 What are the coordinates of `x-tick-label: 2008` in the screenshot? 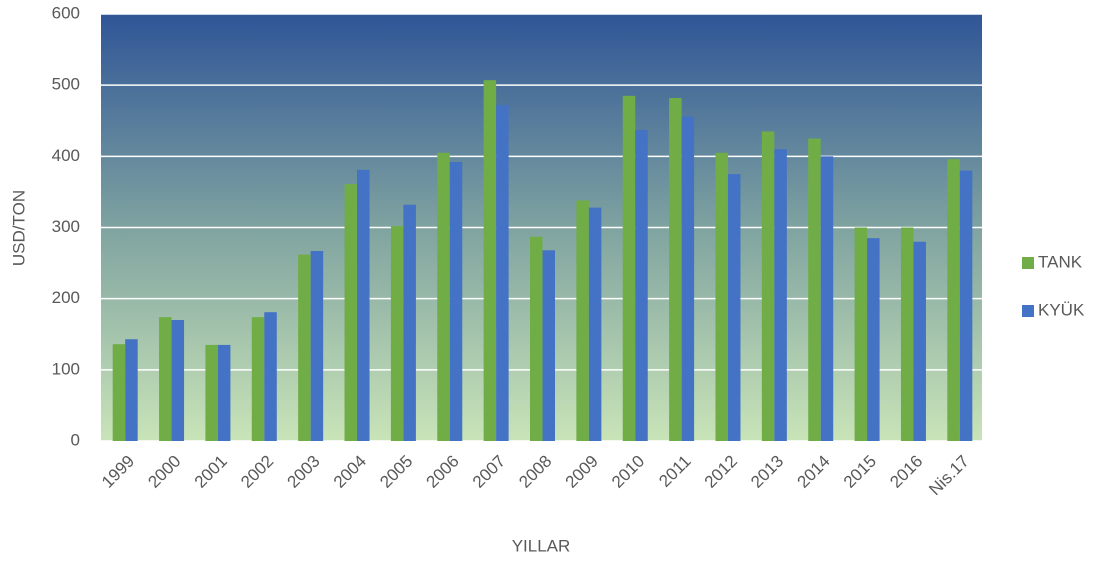 It's located at (535, 472).